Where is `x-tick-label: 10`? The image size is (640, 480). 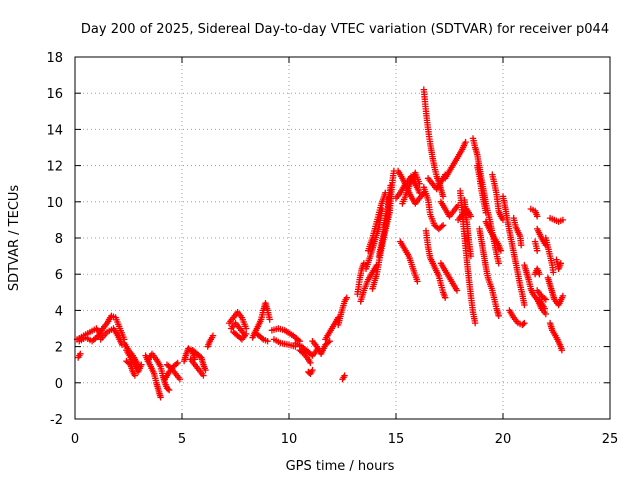 x-tick-label: 10 is located at coordinates (289, 439).